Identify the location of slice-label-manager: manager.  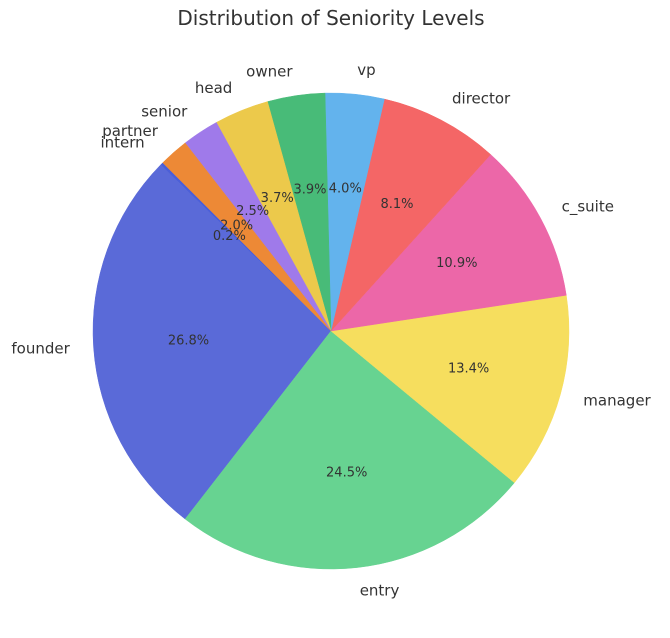
(617, 400).